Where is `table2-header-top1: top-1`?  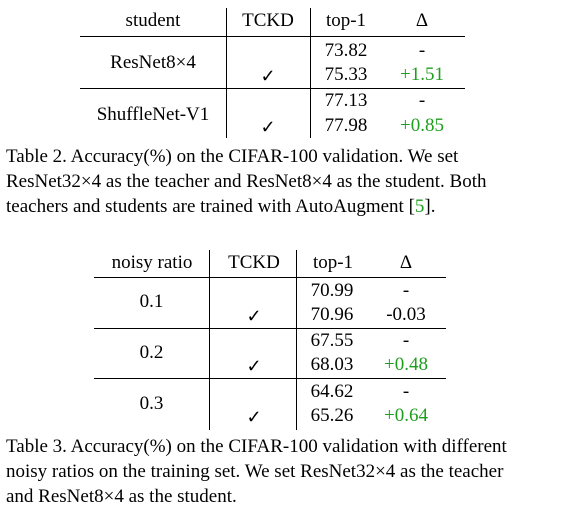 table2-header-top1: top-1 is located at coordinates (346, 20).